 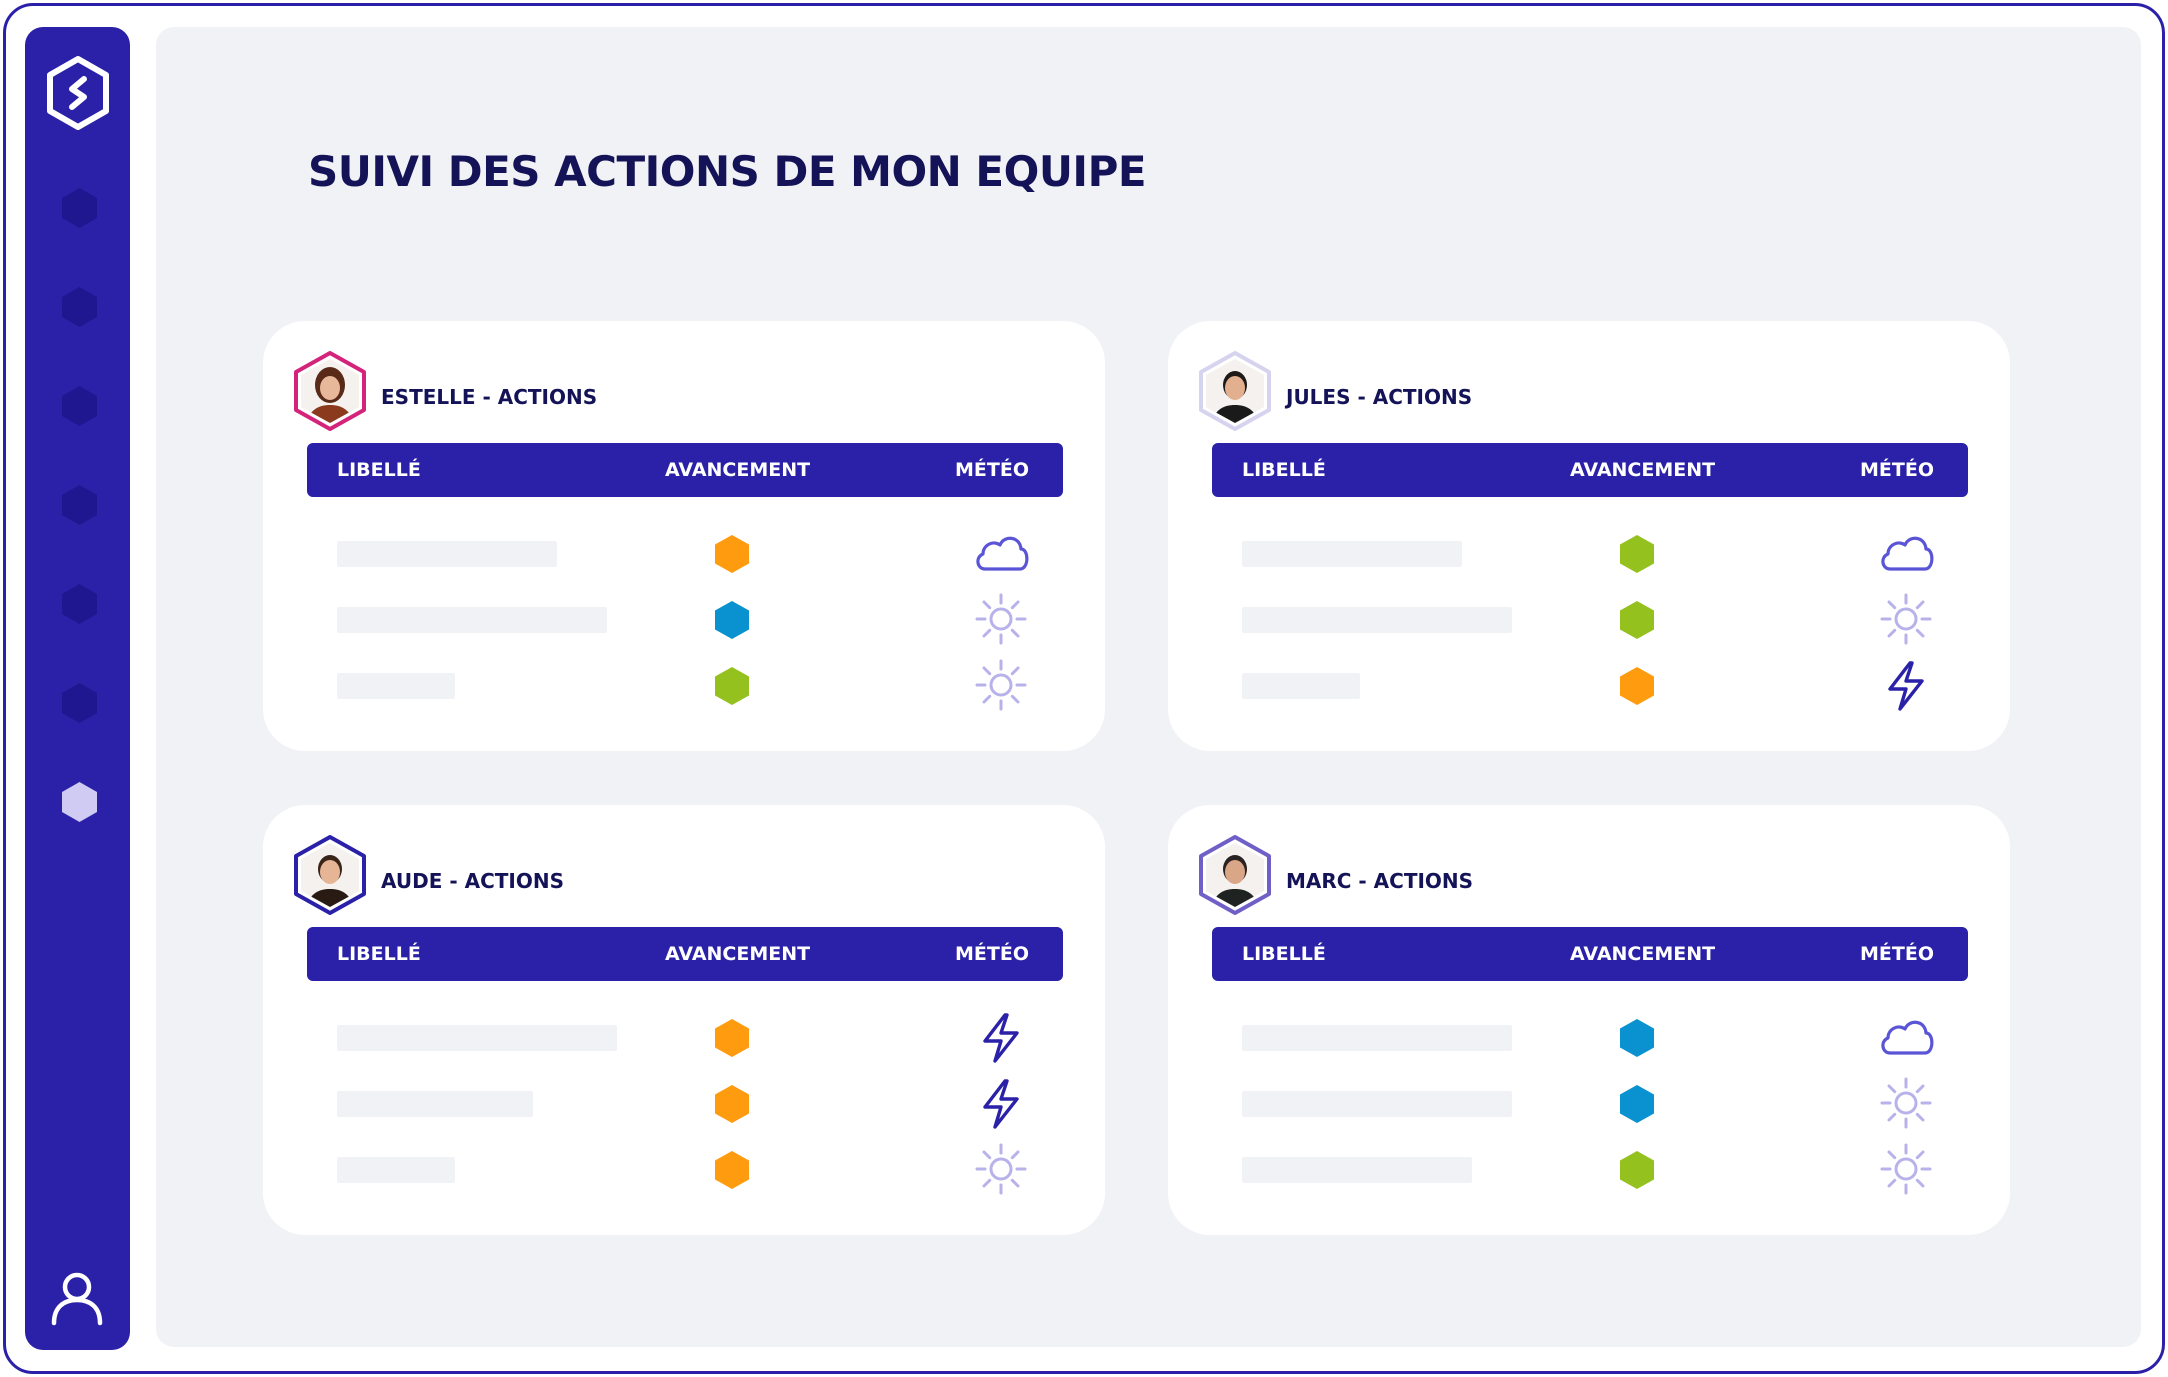 I want to click on card-title: MARC - ACTIONS, so click(x=1380, y=881).